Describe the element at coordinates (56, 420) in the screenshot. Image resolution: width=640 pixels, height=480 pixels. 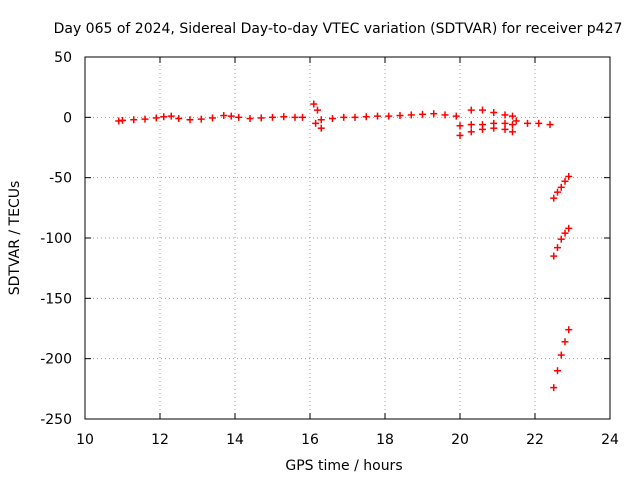
I see `y-tick-label: -250` at that location.